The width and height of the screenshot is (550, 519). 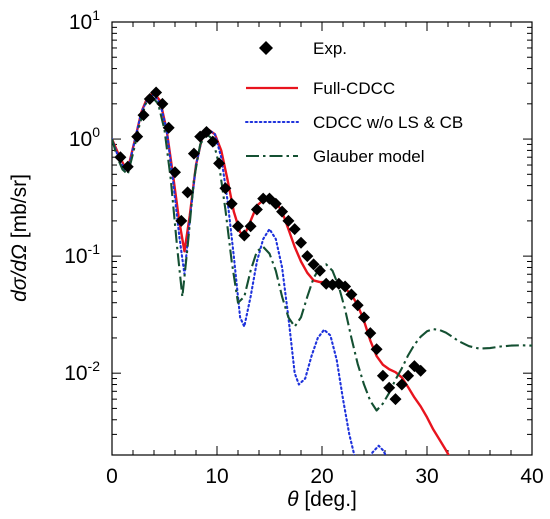 What do you see at coordinates (293, 499) in the screenshot?
I see `x-axis-symbol: θ` at bounding box center [293, 499].